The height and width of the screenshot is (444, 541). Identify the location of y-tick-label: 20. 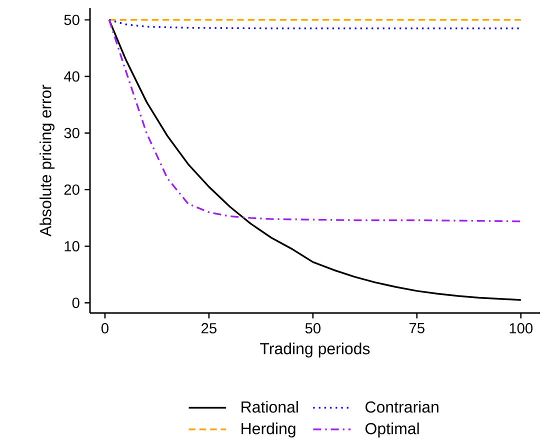
(72, 189).